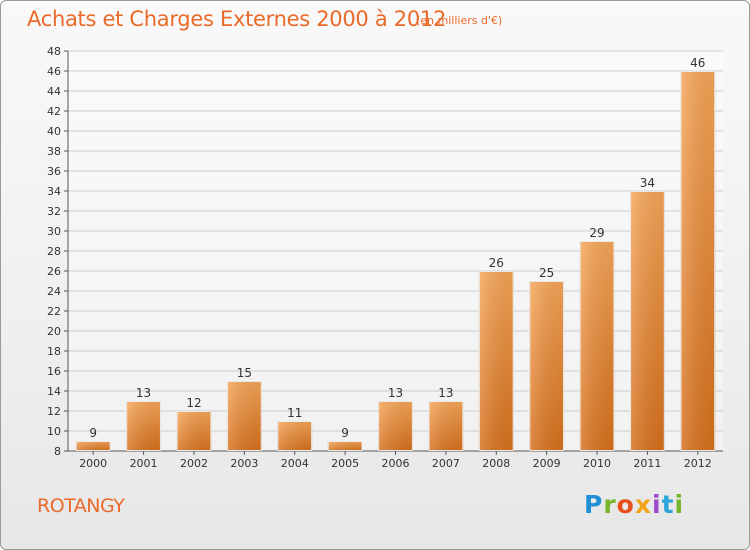 Image resolution: width=750 pixels, height=550 pixels. Describe the element at coordinates (54, 211) in the screenshot. I see `y-tick-label: 32` at that location.